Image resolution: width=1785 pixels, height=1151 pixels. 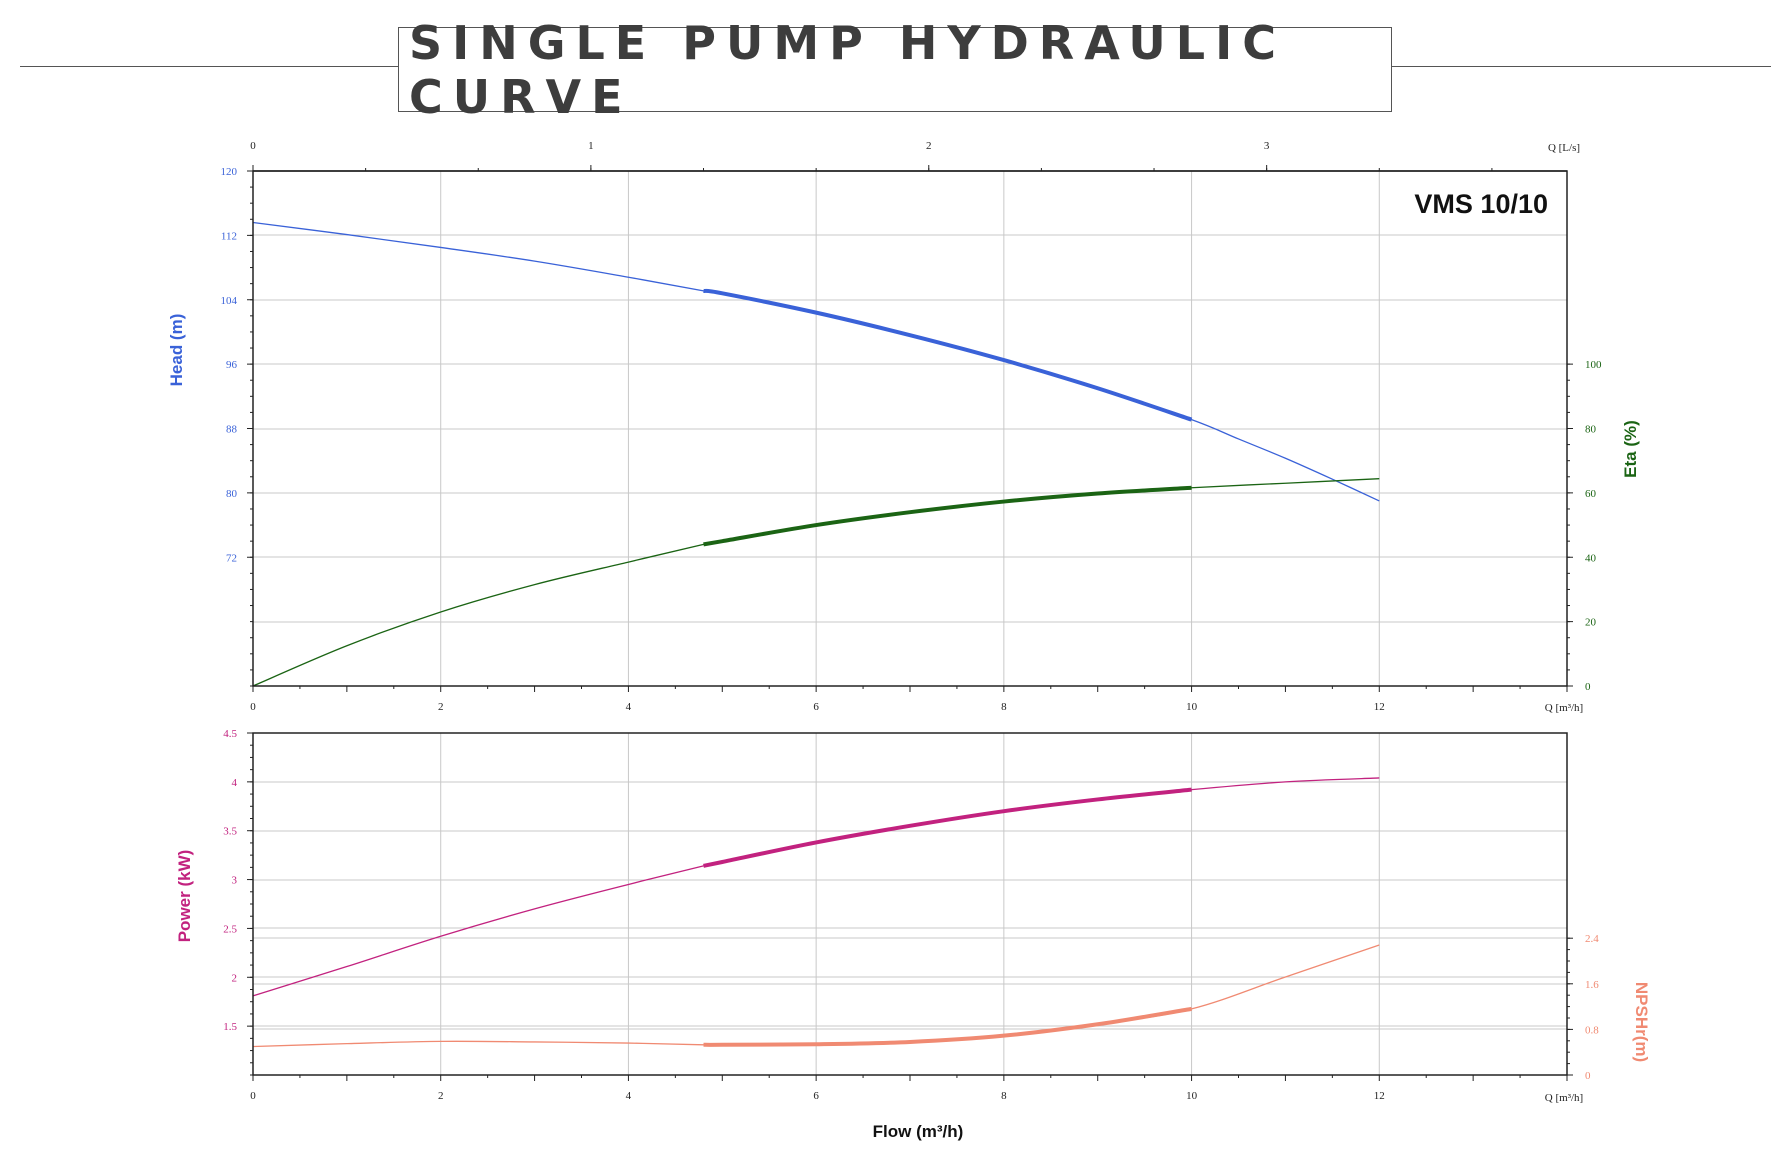 What do you see at coordinates (1591, 494) in the screenshot?
I see `y-right-tick-label: 60` at bounding box center [1591, 494].